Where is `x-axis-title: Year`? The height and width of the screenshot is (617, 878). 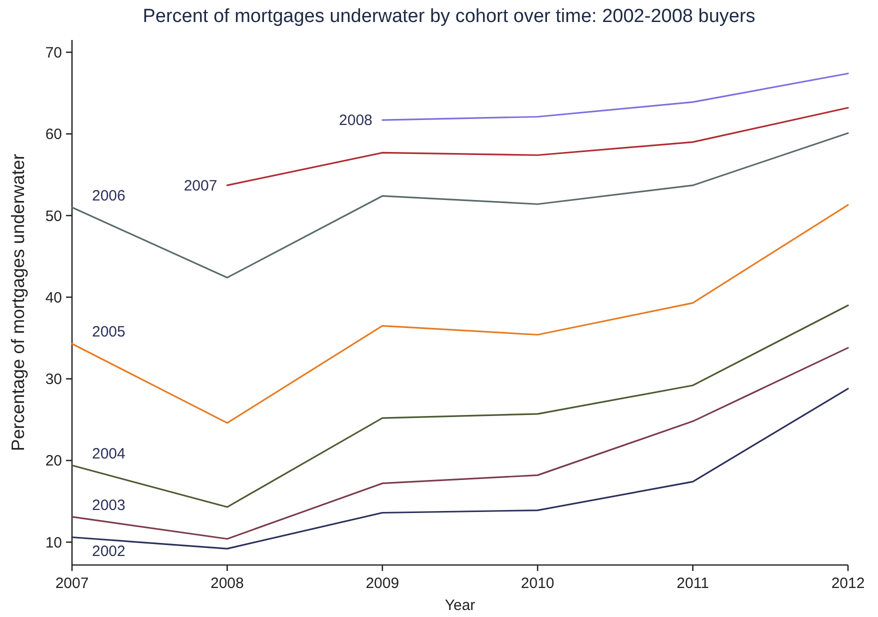
x-axis-title: Year is located at coordinates (460, 605).